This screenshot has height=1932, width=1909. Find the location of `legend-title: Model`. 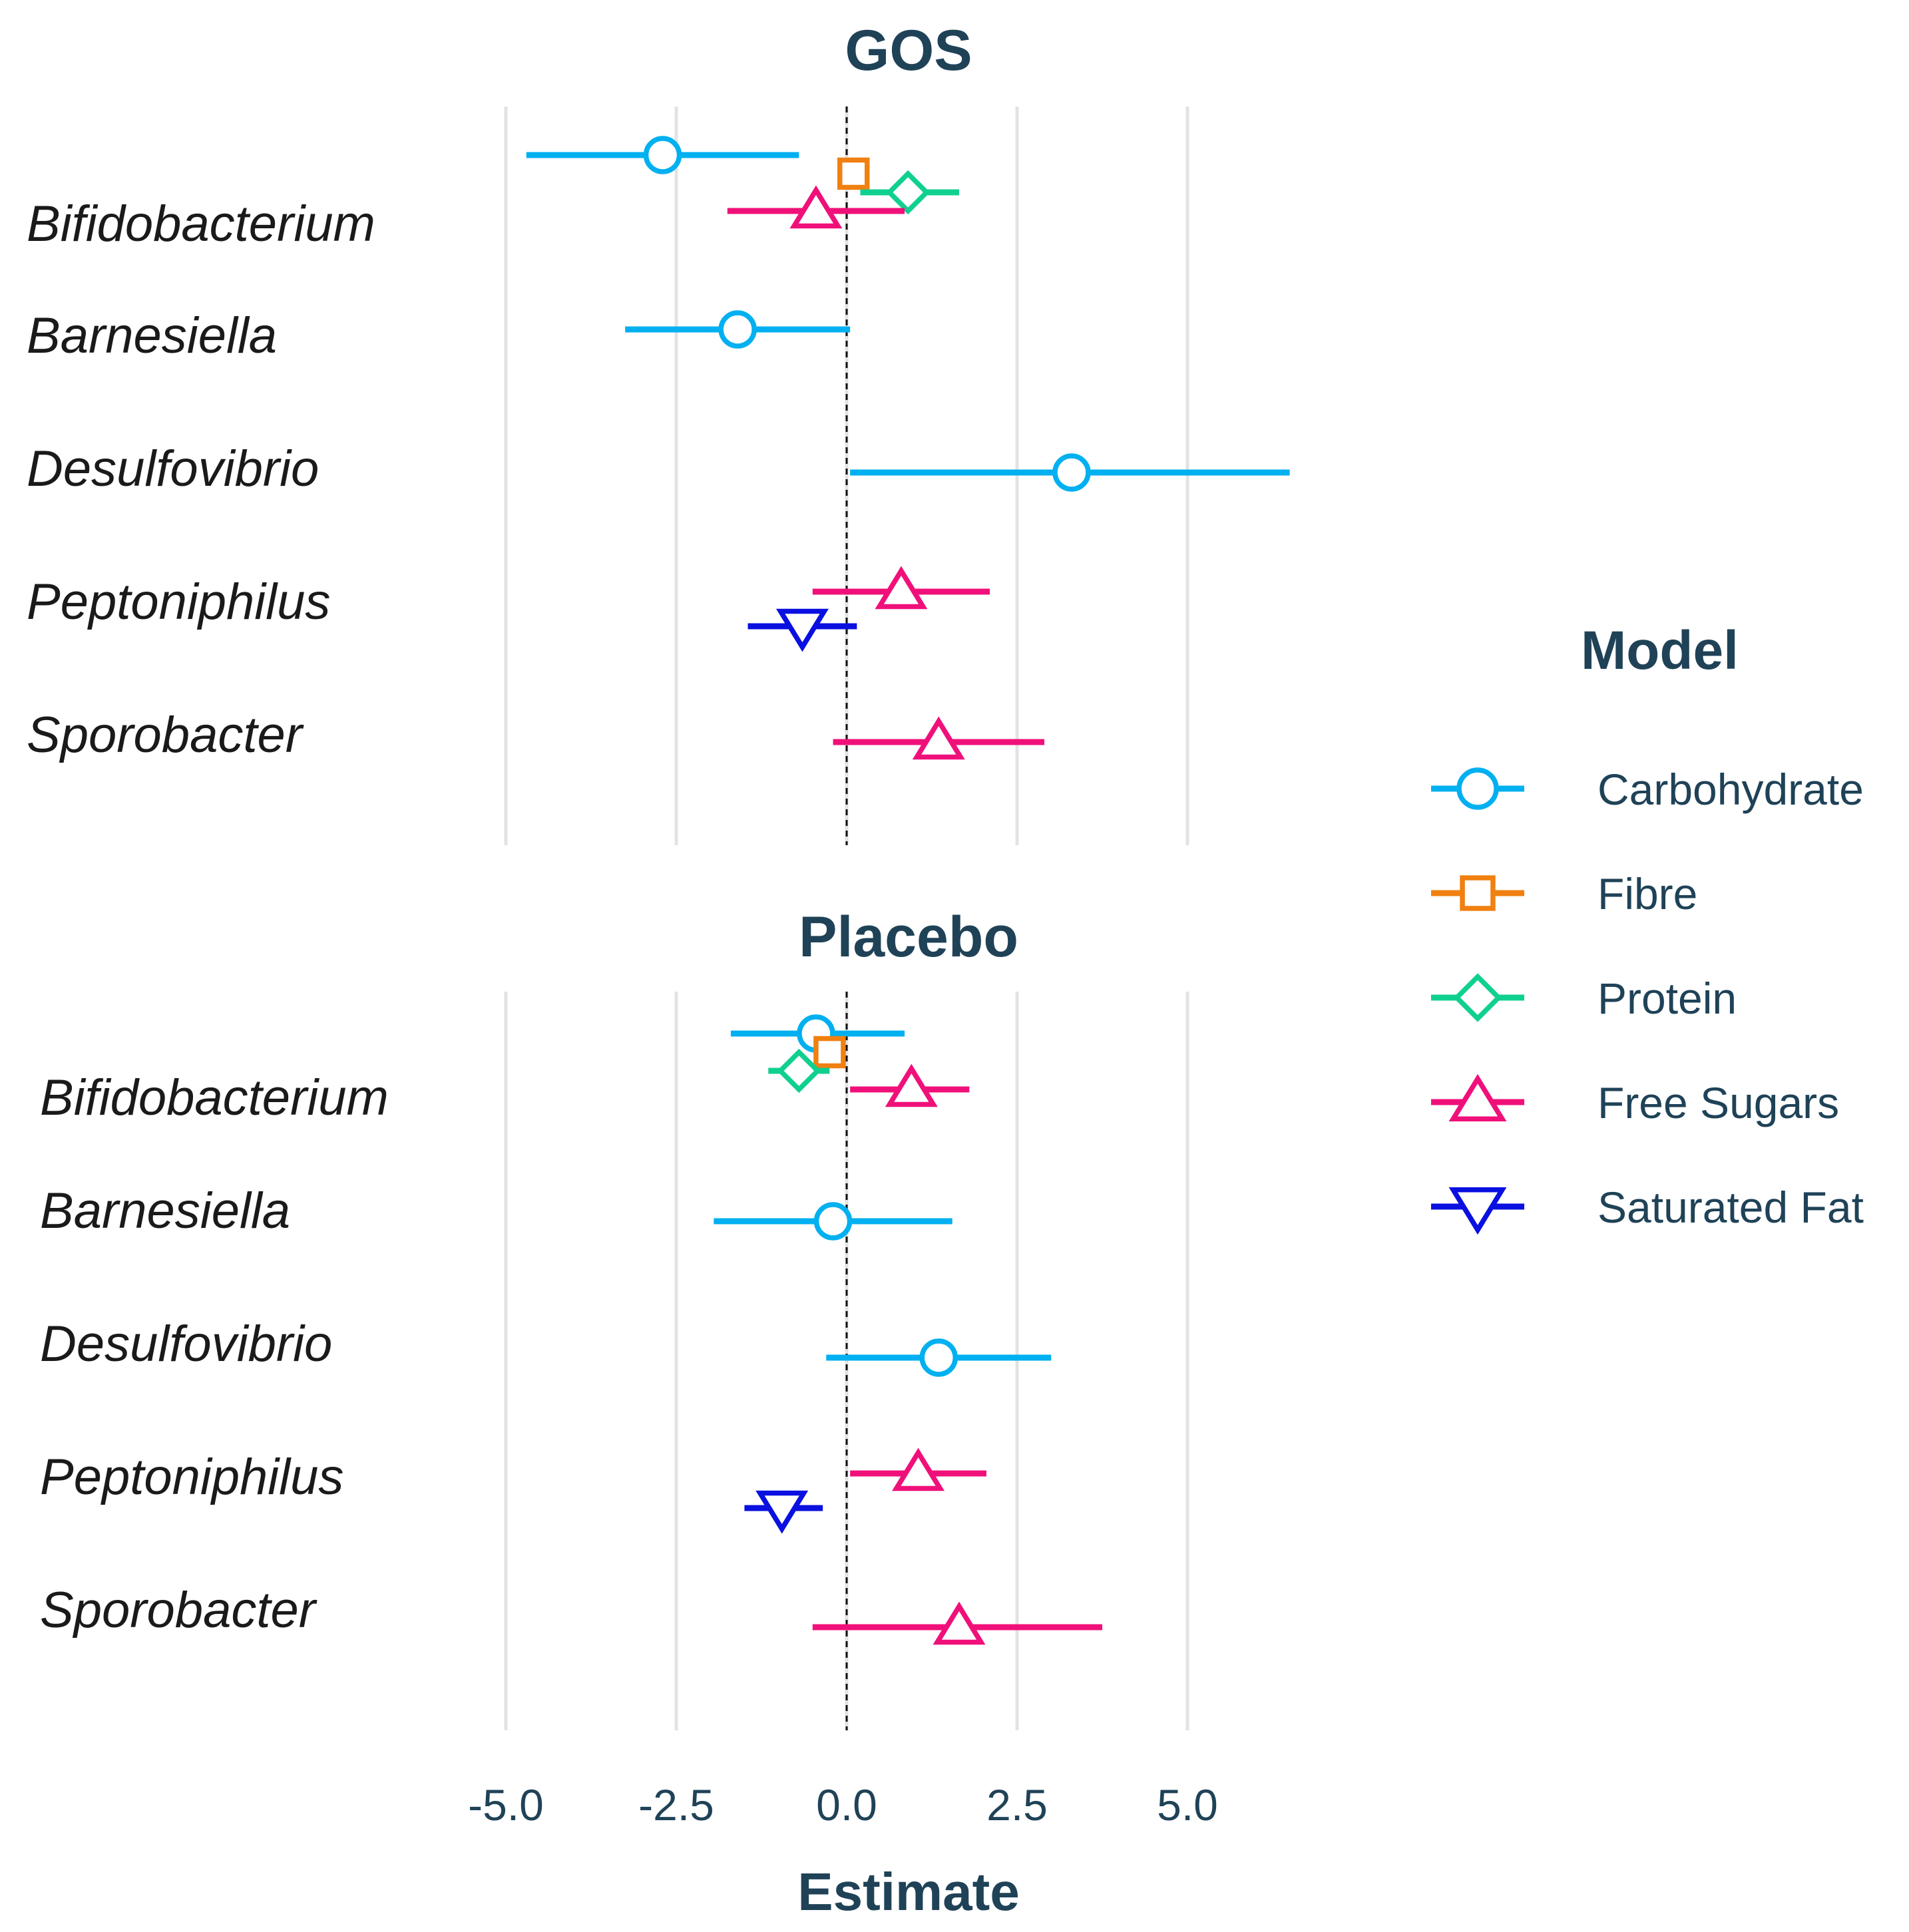

legend-title: Model is located at coordinates (1660, 651).